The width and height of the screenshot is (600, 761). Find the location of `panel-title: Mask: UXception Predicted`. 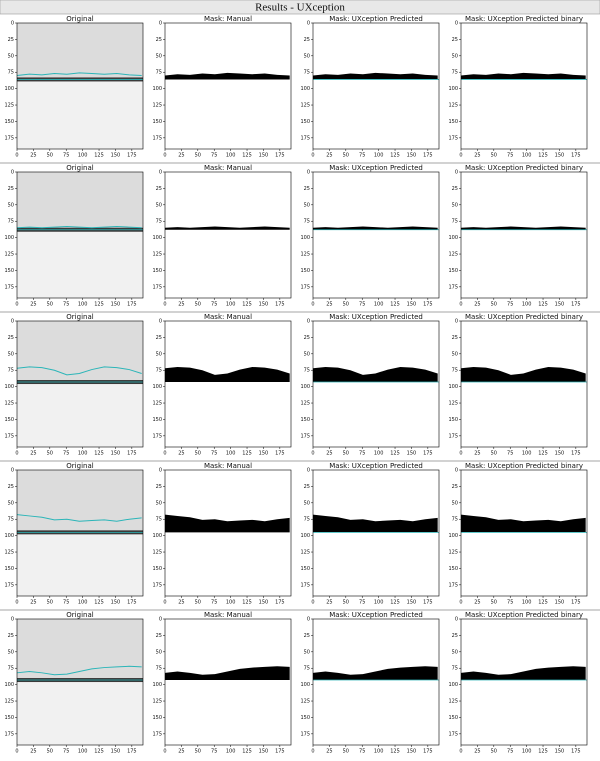

panel-title: Mask: UXception Predicted is located at coordinates (376, 466).